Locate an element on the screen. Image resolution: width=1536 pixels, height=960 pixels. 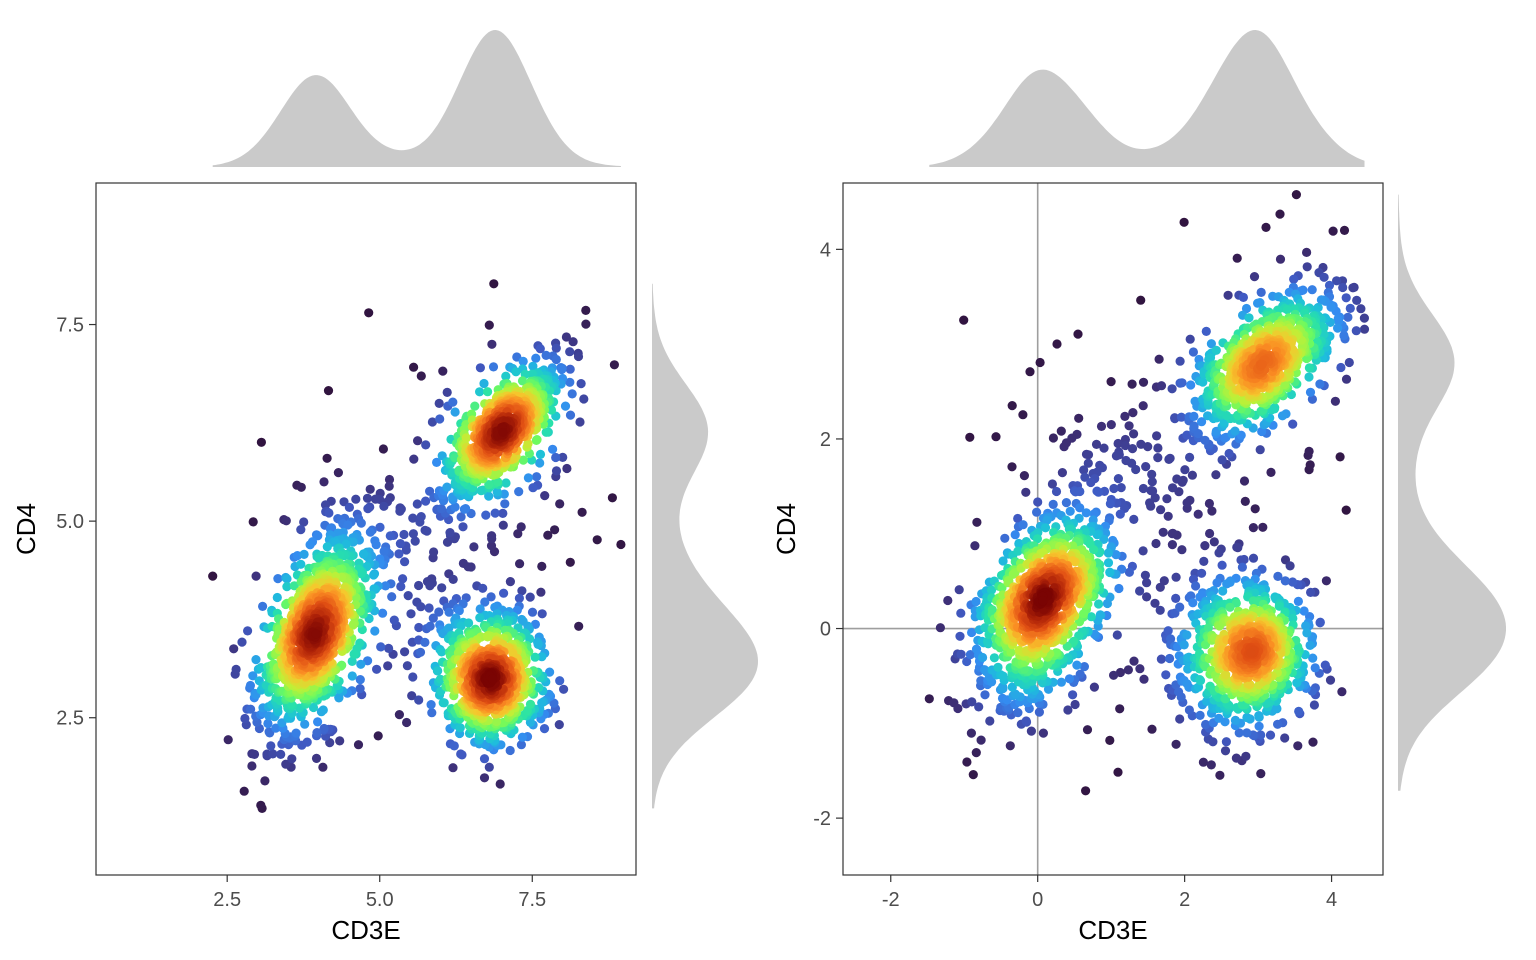
left-y-axis-ticks: 2.55.07.5 is located at coordinates (76, 522).